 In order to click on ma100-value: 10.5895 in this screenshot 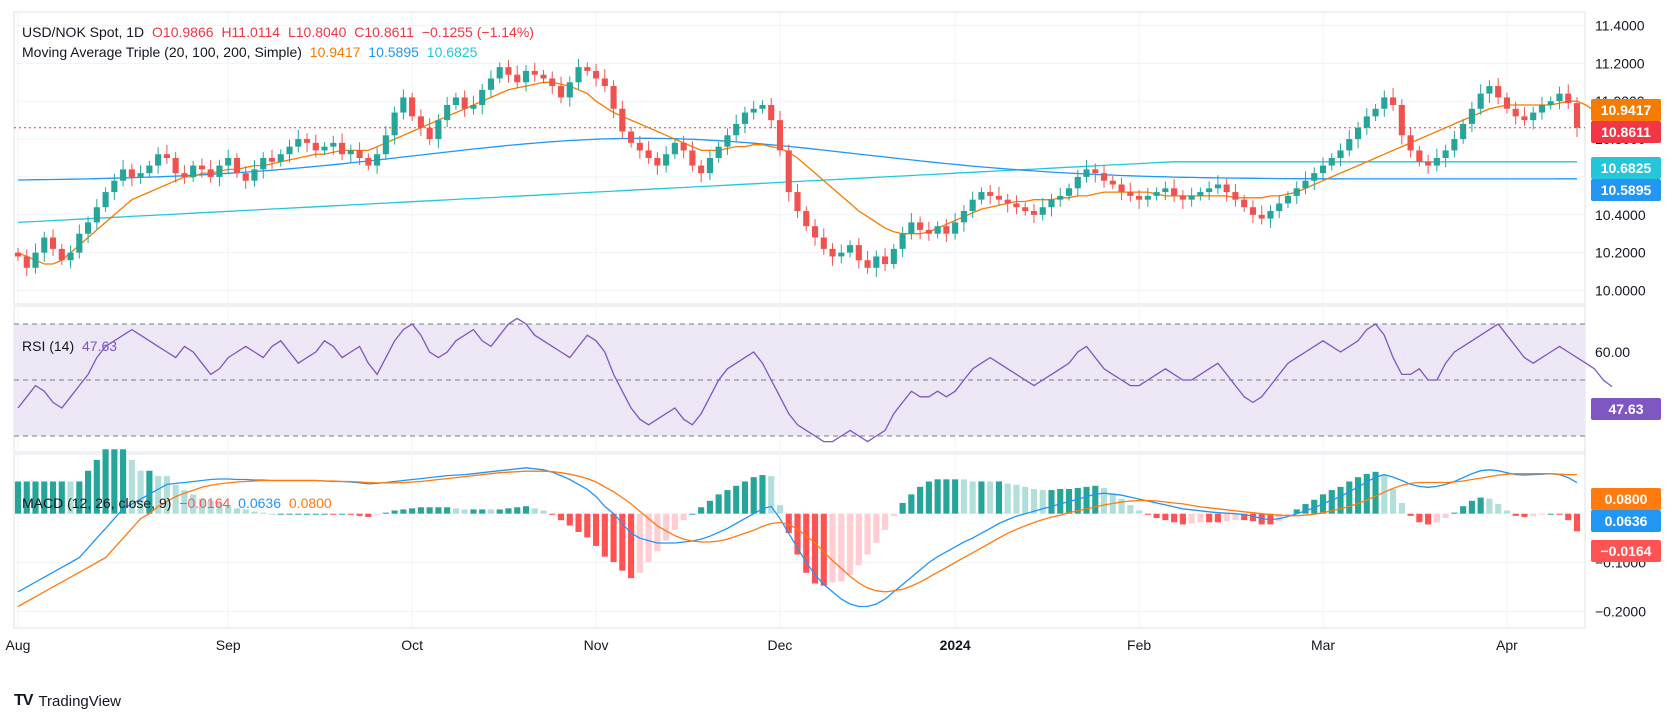, I will do `click(393, 52)`.